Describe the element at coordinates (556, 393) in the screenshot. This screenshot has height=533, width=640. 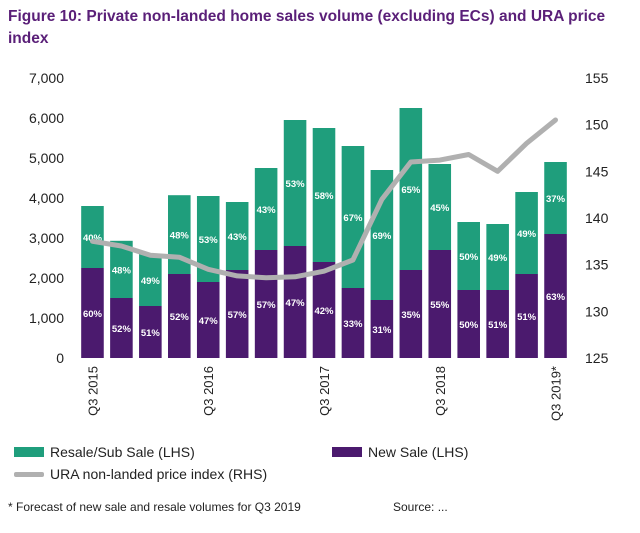
I see `x-axis-tick-label: Q3 2019*` at that location.